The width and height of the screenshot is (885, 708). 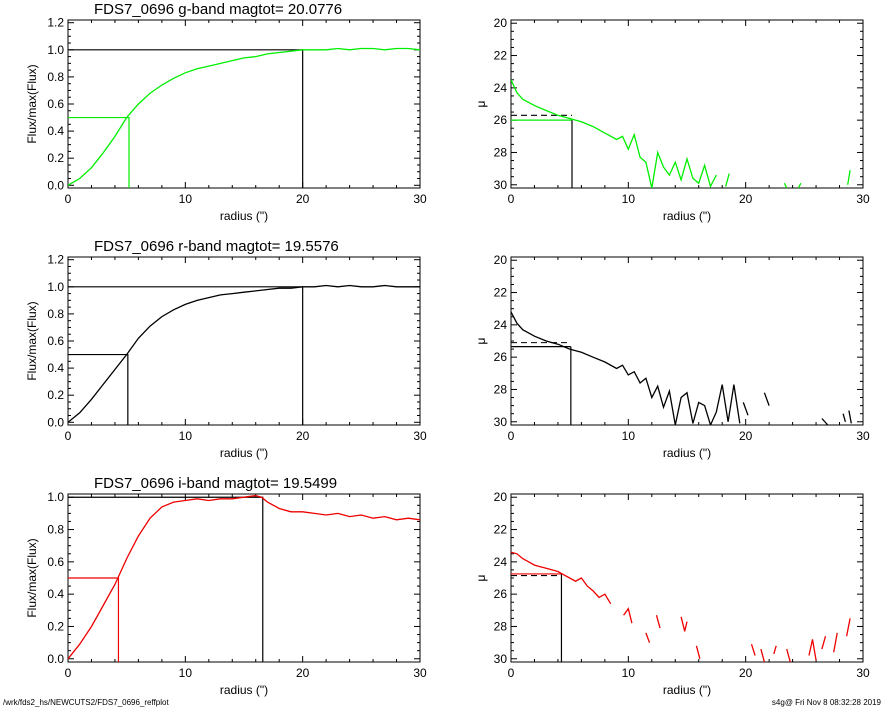 What do you see at coordinates (86, 702) in the screenshot?
I see `footer-path: /wrk/fds2_hs/NEWCUTS2/FDS7_0696_reffplot` at bounding box center [86, 702].